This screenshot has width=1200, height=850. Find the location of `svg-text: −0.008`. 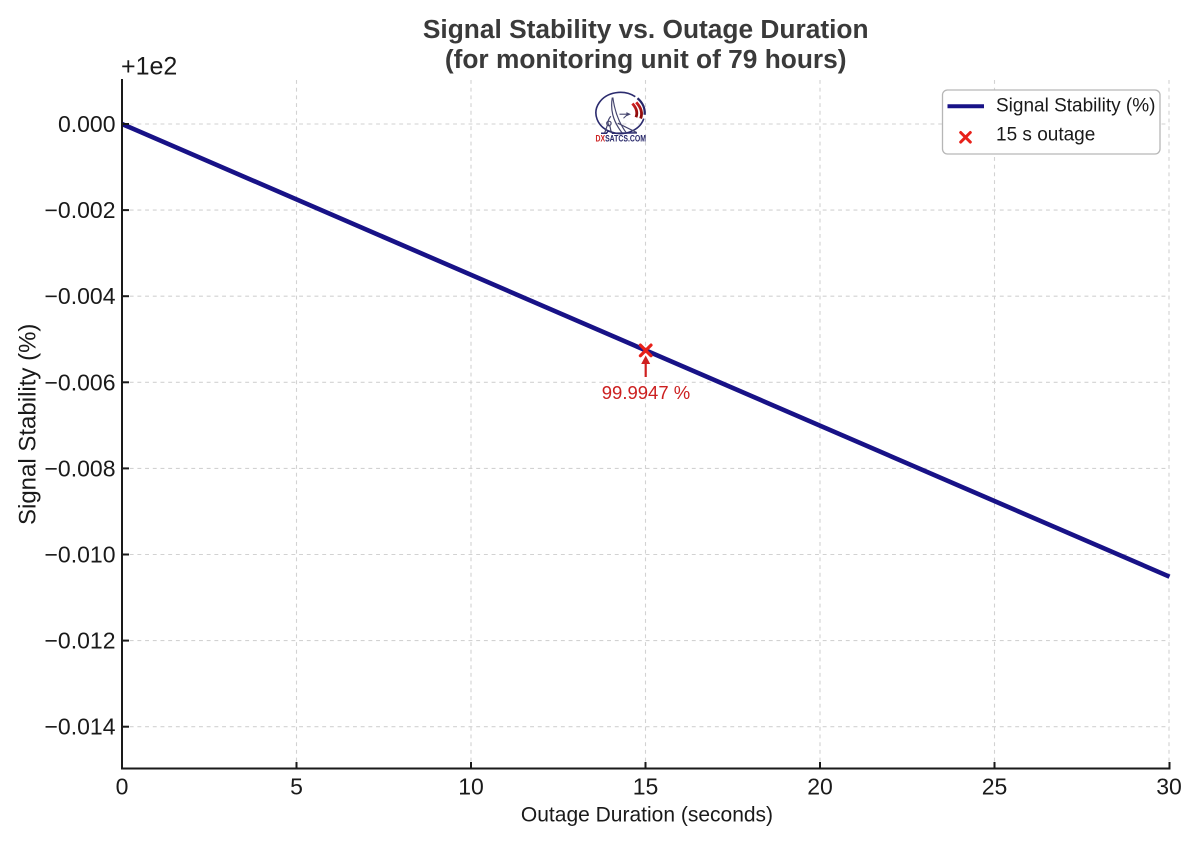

svg-text: −0.008 is located at coordinates (80, 468).